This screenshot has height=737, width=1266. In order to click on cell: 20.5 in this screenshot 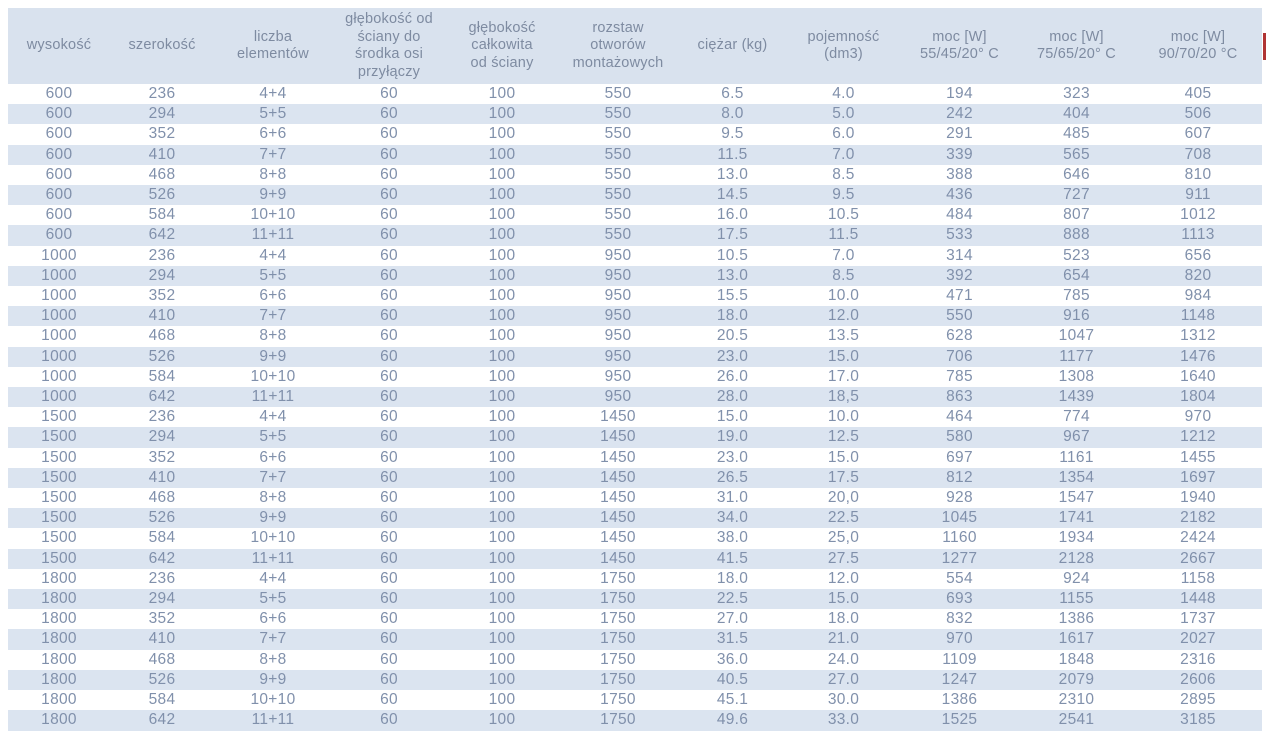, I will do `click(732, 336)`.